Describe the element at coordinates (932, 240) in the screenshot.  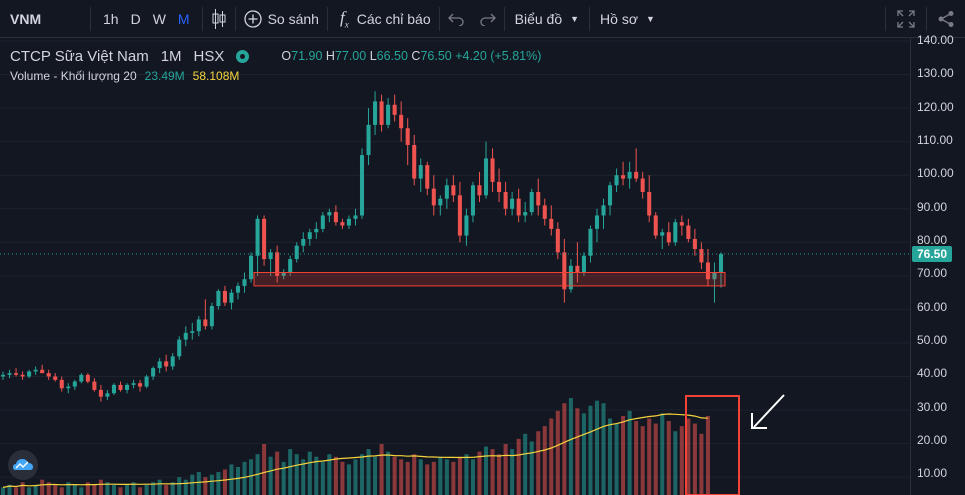
I see `price-tick: 80.00` at that location.